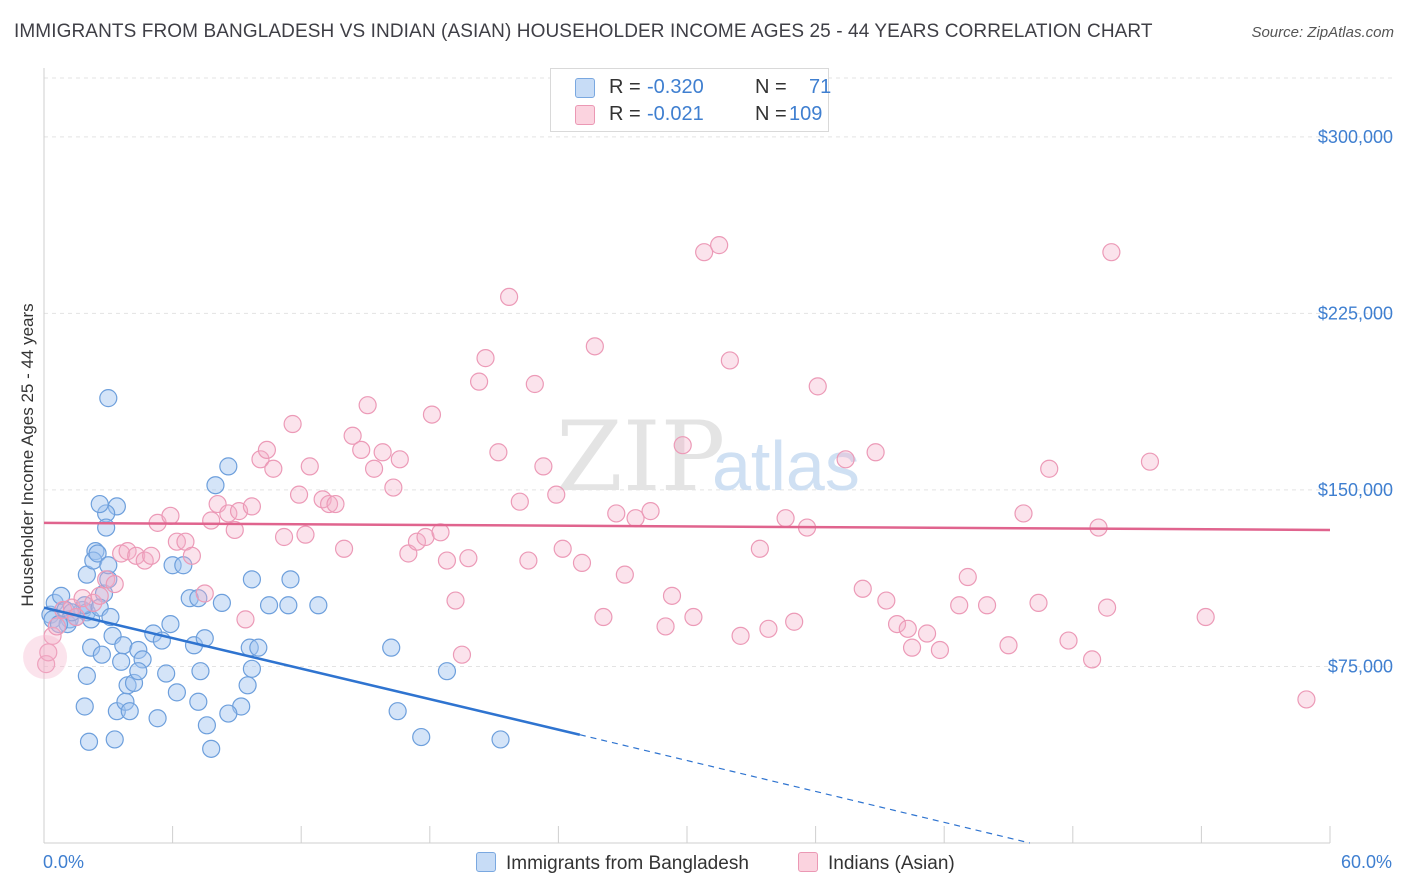  I want to click on legend-r-label: R =, so click(625, 87).